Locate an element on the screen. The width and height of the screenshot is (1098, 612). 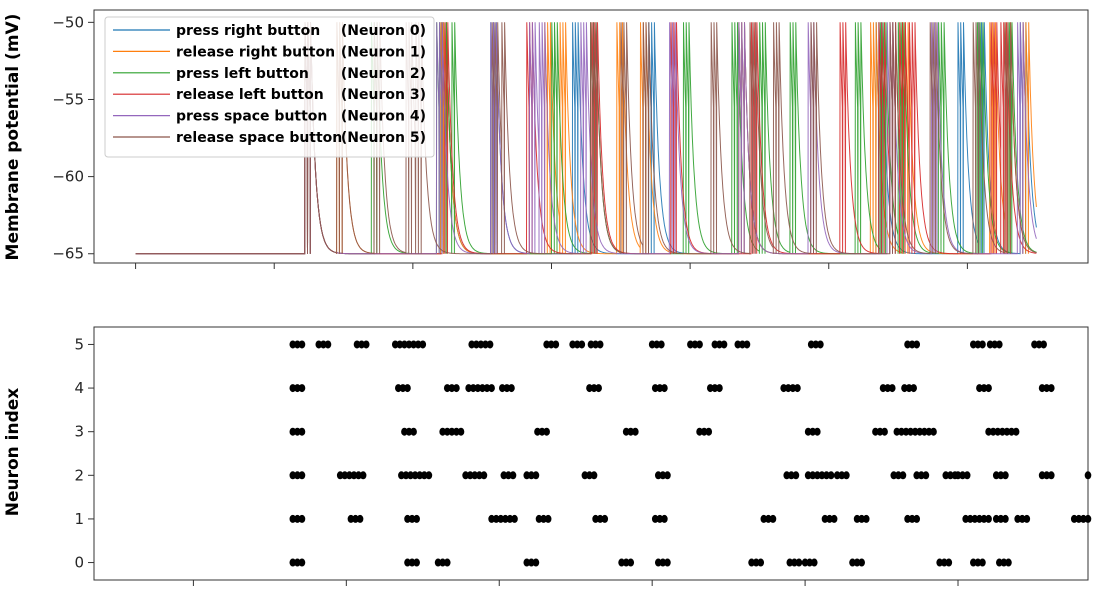
top-y-tick-label: −50 is located at coordinates (68, 22).